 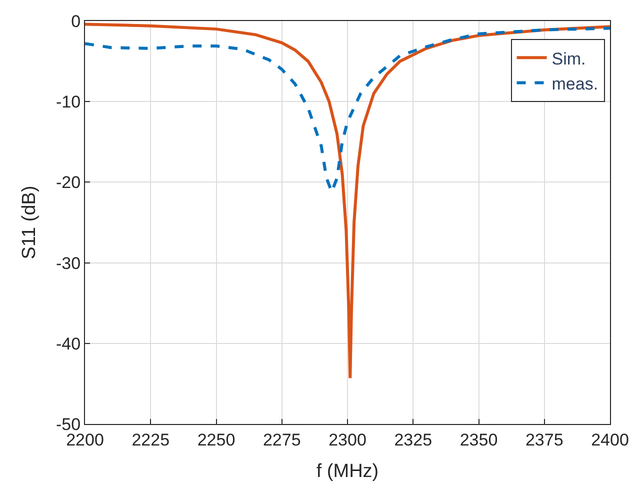 What do you see at coordinates (68, 182) in the screenshot?
I see `y-tick-label: -20` at bounding box center [68, 182].